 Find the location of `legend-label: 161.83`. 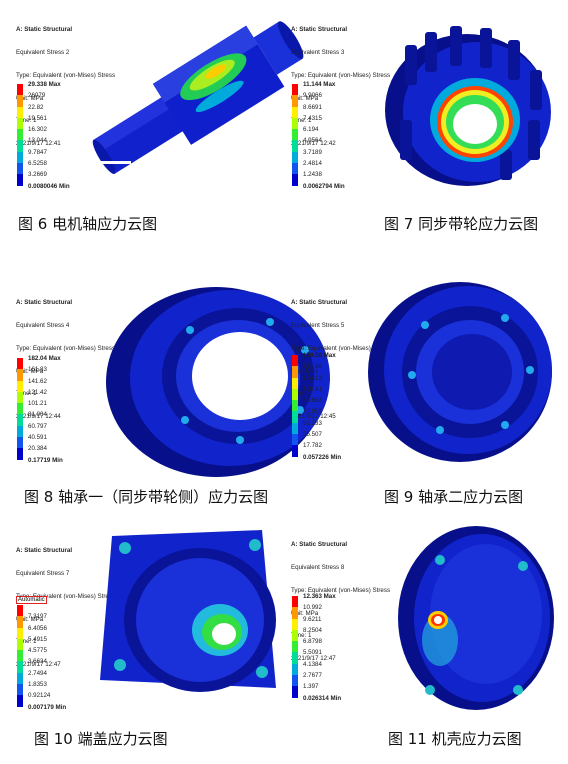

legend-label: 161.83 is located at coordinates (37, 370).